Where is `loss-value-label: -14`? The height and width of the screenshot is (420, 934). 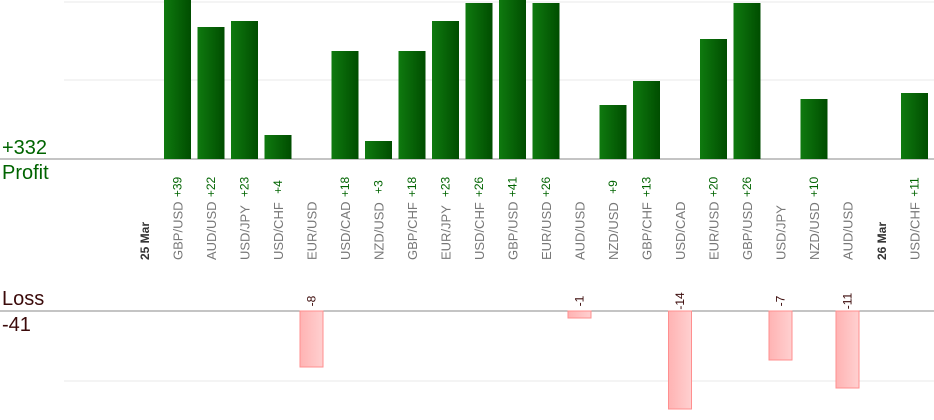 loss-value-label: -14 is located at coordinates (680, 301).